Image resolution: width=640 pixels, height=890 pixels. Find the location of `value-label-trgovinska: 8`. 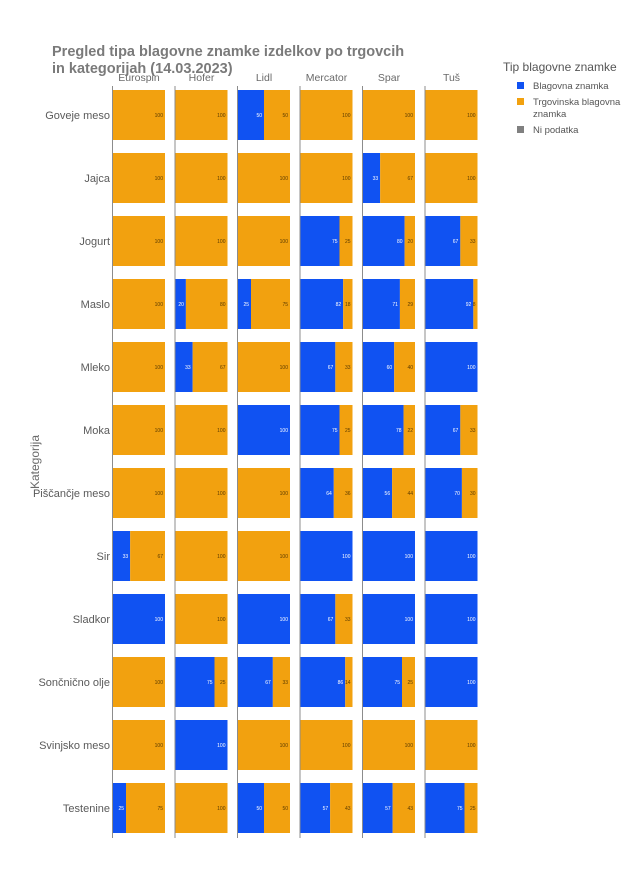

value-label-trgovinska: 8 is located at coordinates (474, 305).